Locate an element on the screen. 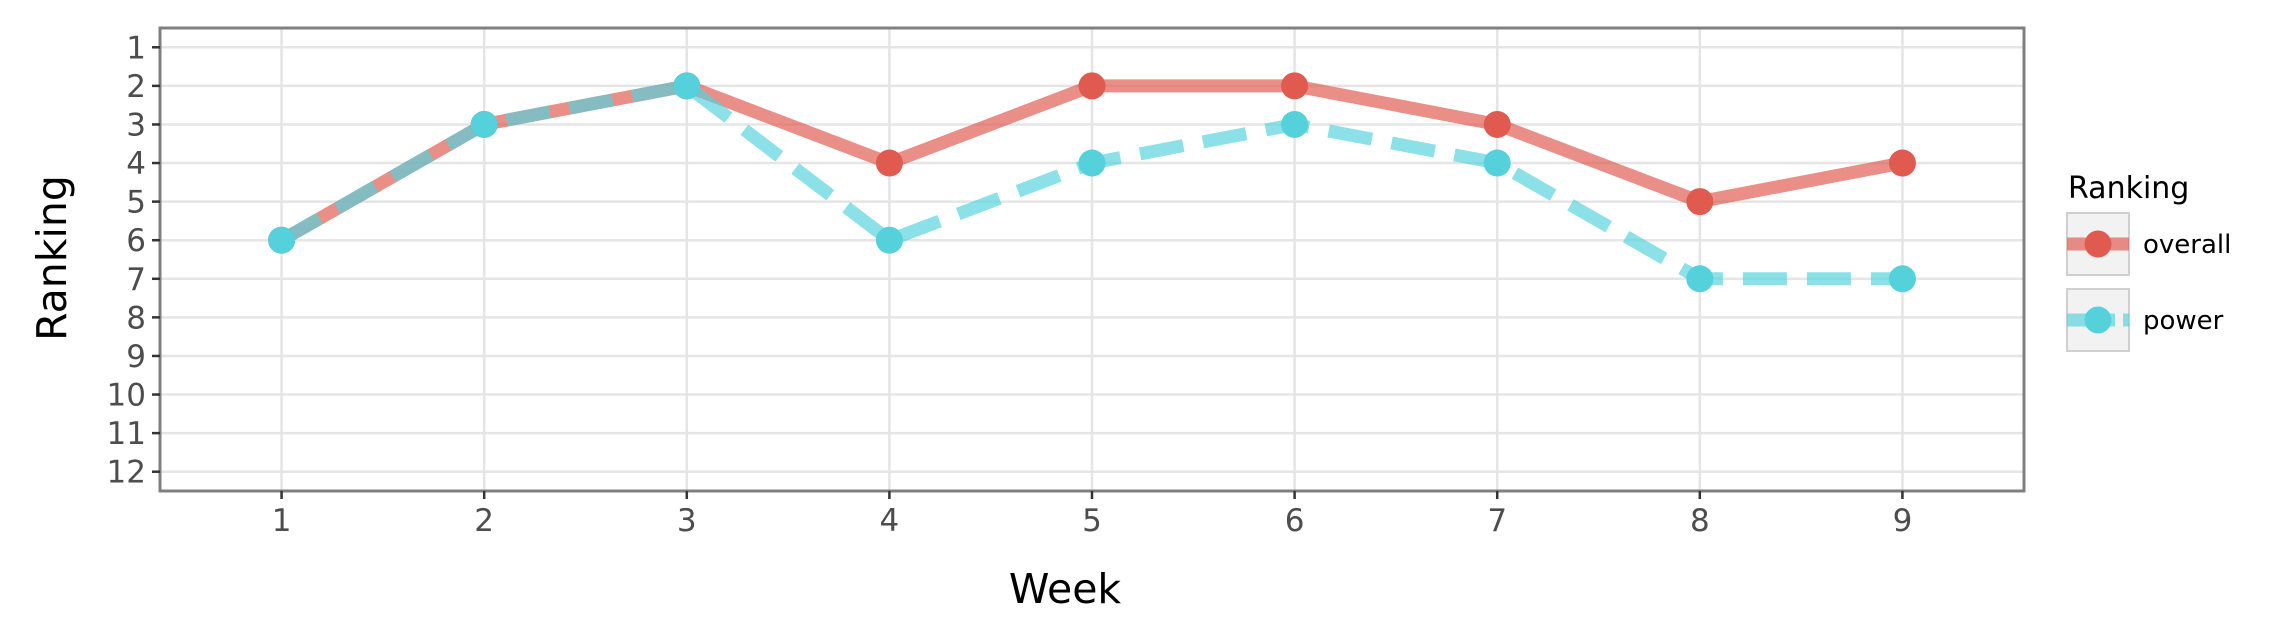  legend-point-power is located at coordinates (2098, 320).